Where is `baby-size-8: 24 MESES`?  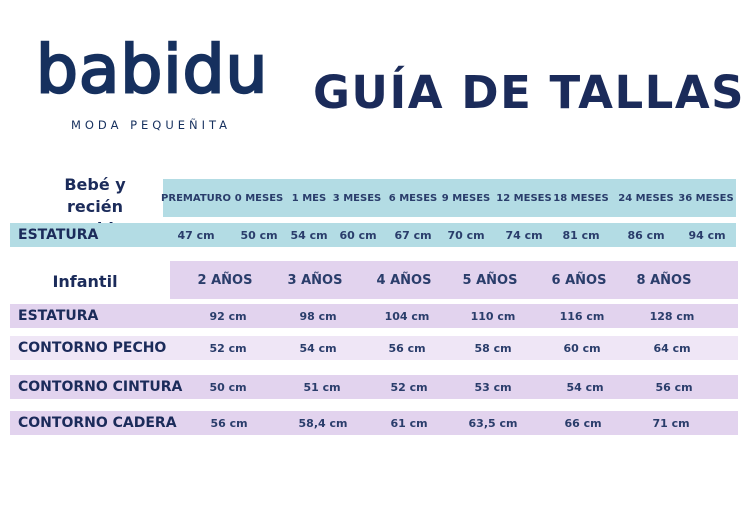 baby-size-8: 24 MESES is located at coordinates (646, 198).